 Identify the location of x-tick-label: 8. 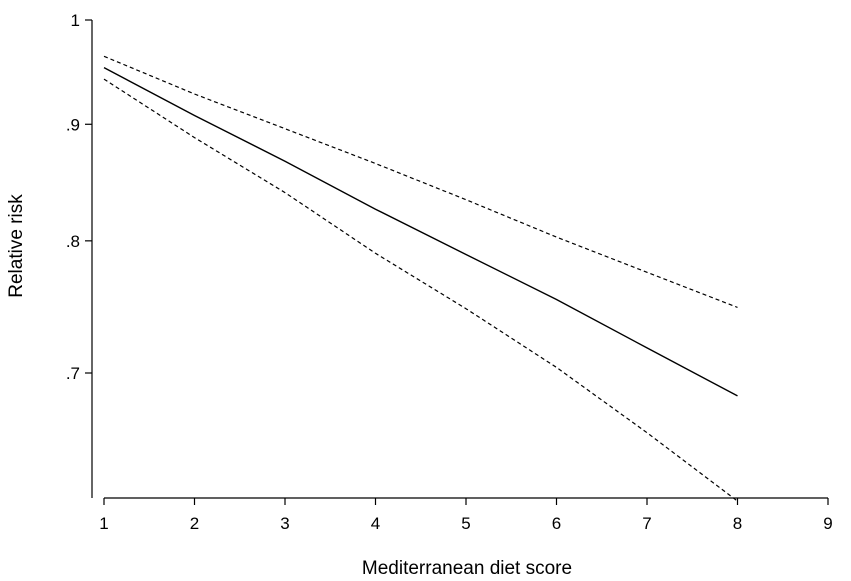
(737, 523).